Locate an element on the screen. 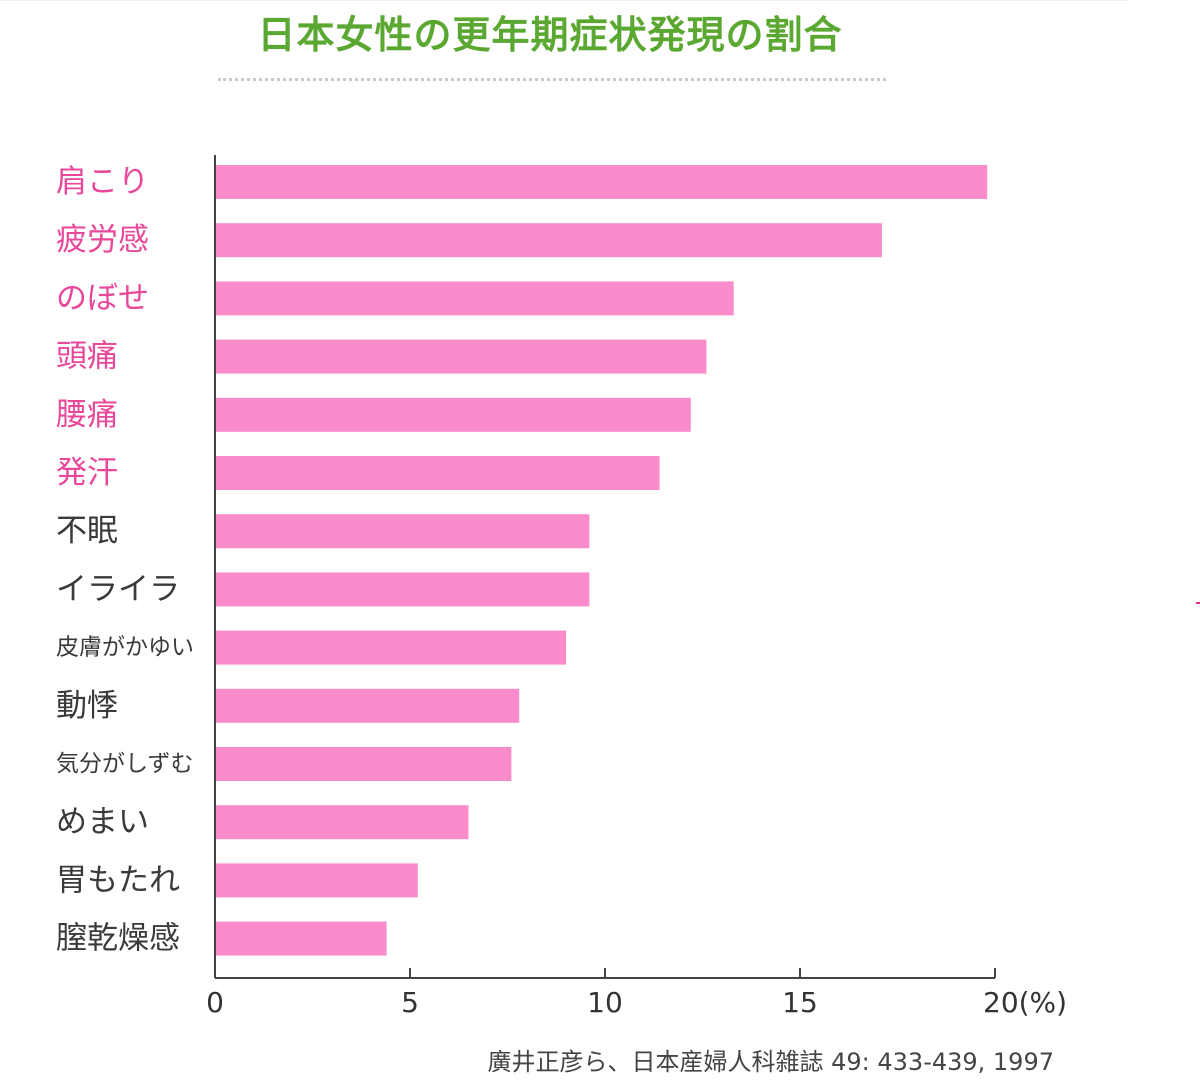 This screenshot has height=1090, width=1200. x-tick-label-10: 10 is located at coordinates (605, 1002).